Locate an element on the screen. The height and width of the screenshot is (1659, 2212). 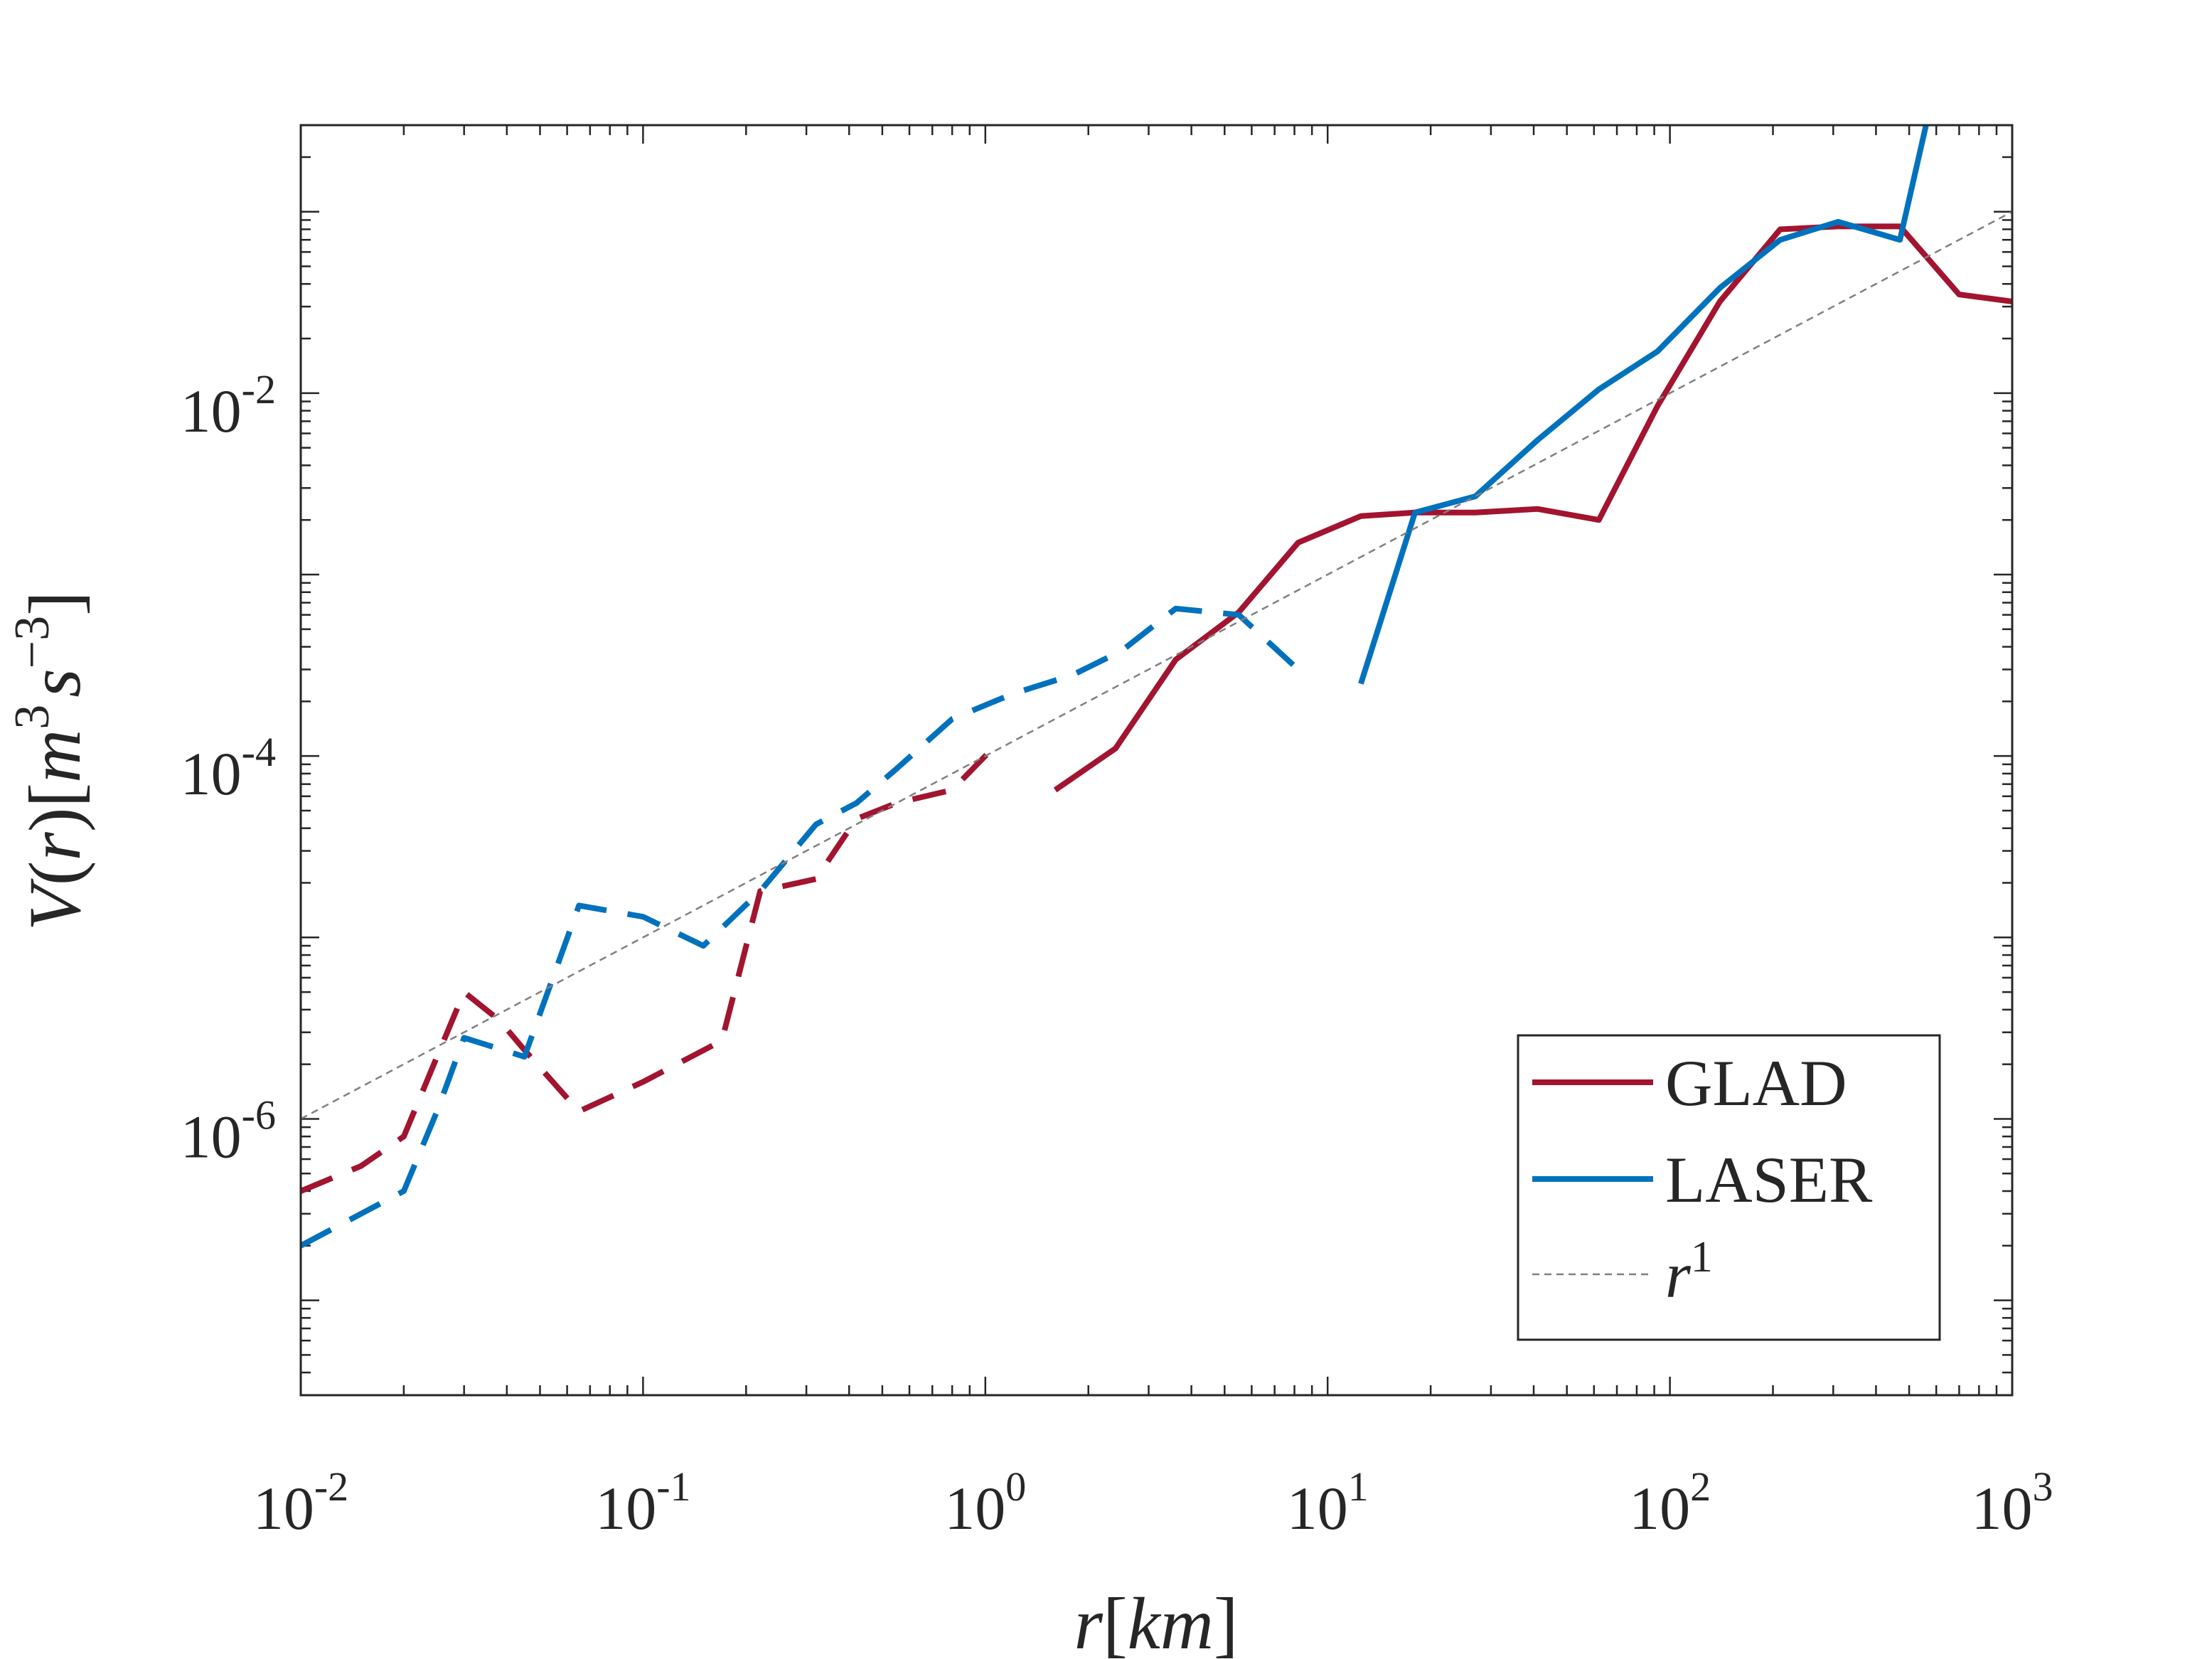
x-tick-labels: 10⁻² 10⁻¹ 10⁰ 10¹ 10² 10³ is located at coordinates (1153, 1502).